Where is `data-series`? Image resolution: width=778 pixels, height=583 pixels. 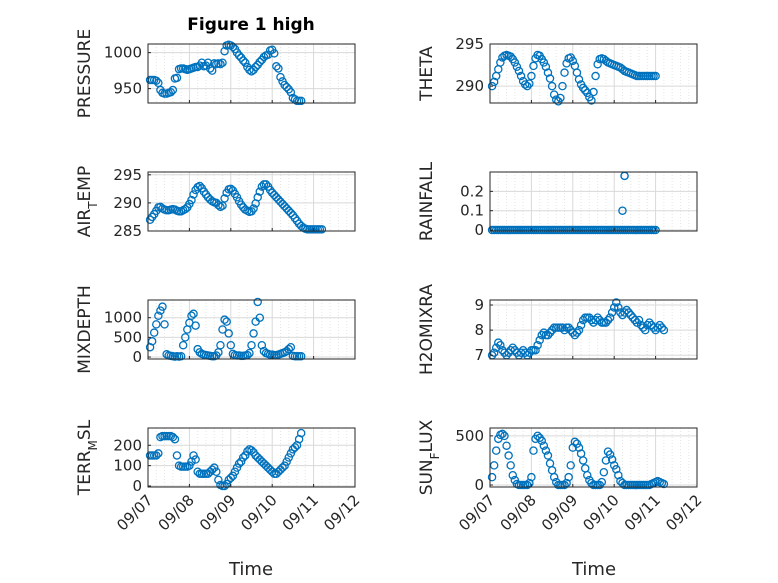
data-series is located at coordinates (225, 459).